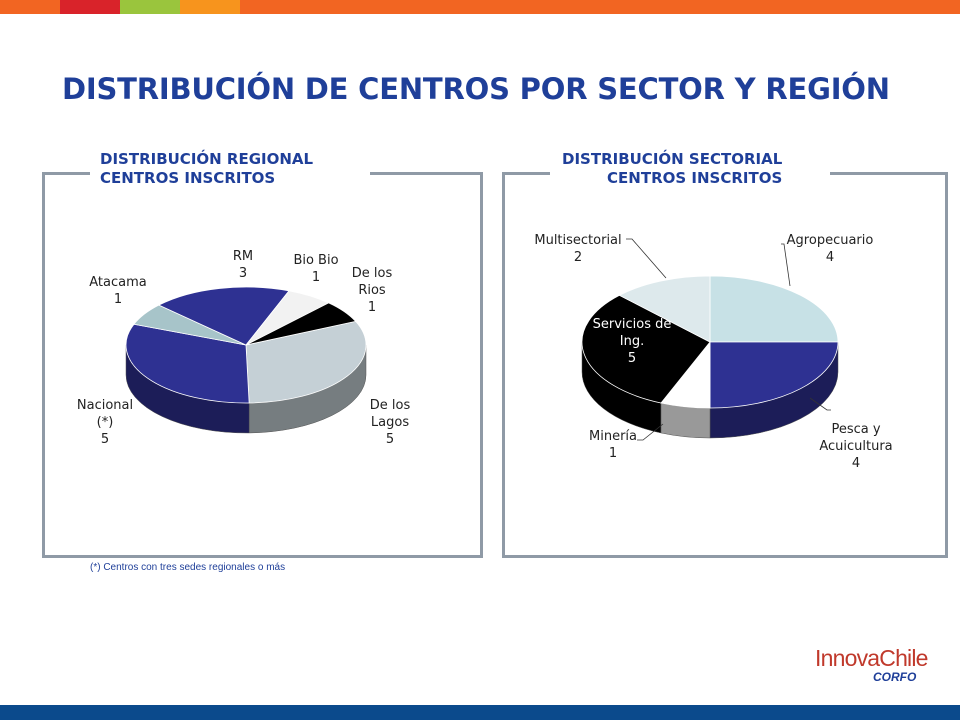 This screenshot has height=720, width=960. What do you see at coordinates (224, 316) in the screenshot?
I see `pie-slice-rm` at bounding box center [224, 316].